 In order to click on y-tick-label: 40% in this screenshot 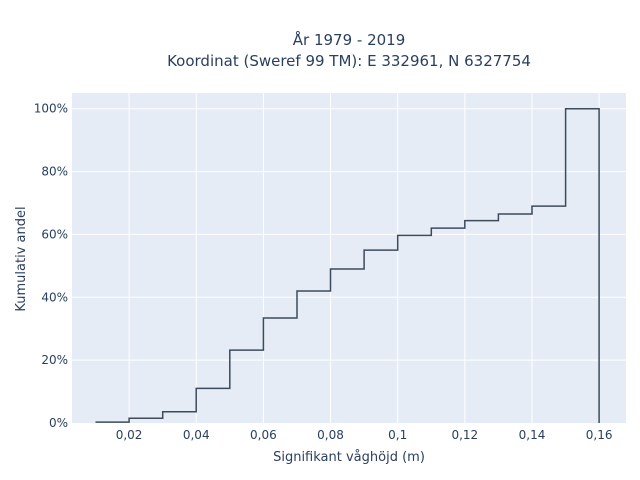, I will do `click(54, 297)`.